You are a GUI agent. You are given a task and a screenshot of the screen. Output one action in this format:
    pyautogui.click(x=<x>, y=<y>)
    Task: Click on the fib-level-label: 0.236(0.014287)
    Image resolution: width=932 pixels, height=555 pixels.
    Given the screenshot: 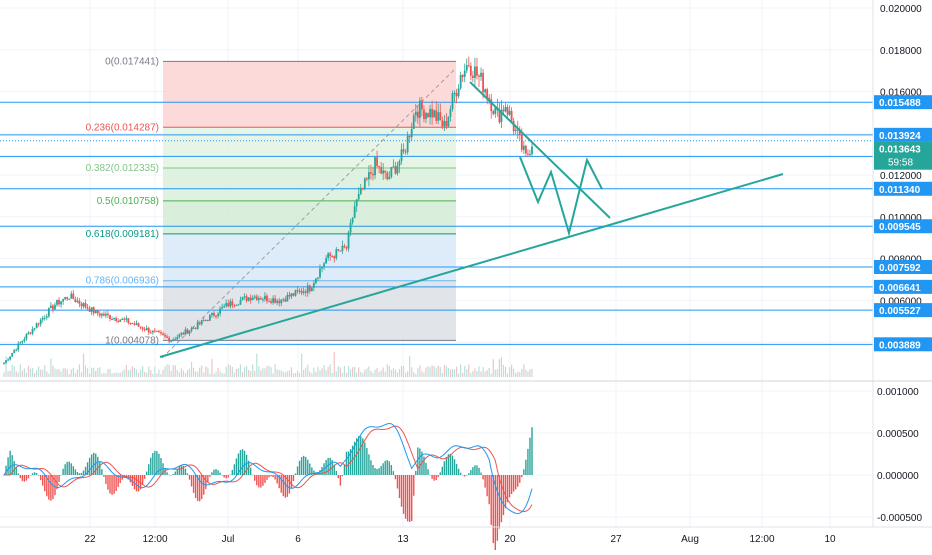 What is the action you would take?
    pyautogui.click(x=122, y=127)
    